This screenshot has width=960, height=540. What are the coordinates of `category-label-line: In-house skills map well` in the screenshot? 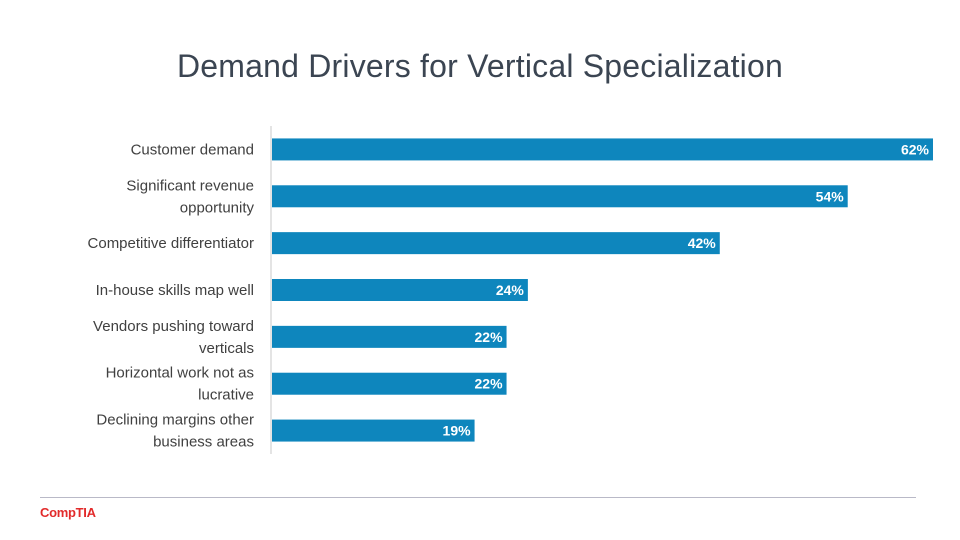 It's located at (175, 290).